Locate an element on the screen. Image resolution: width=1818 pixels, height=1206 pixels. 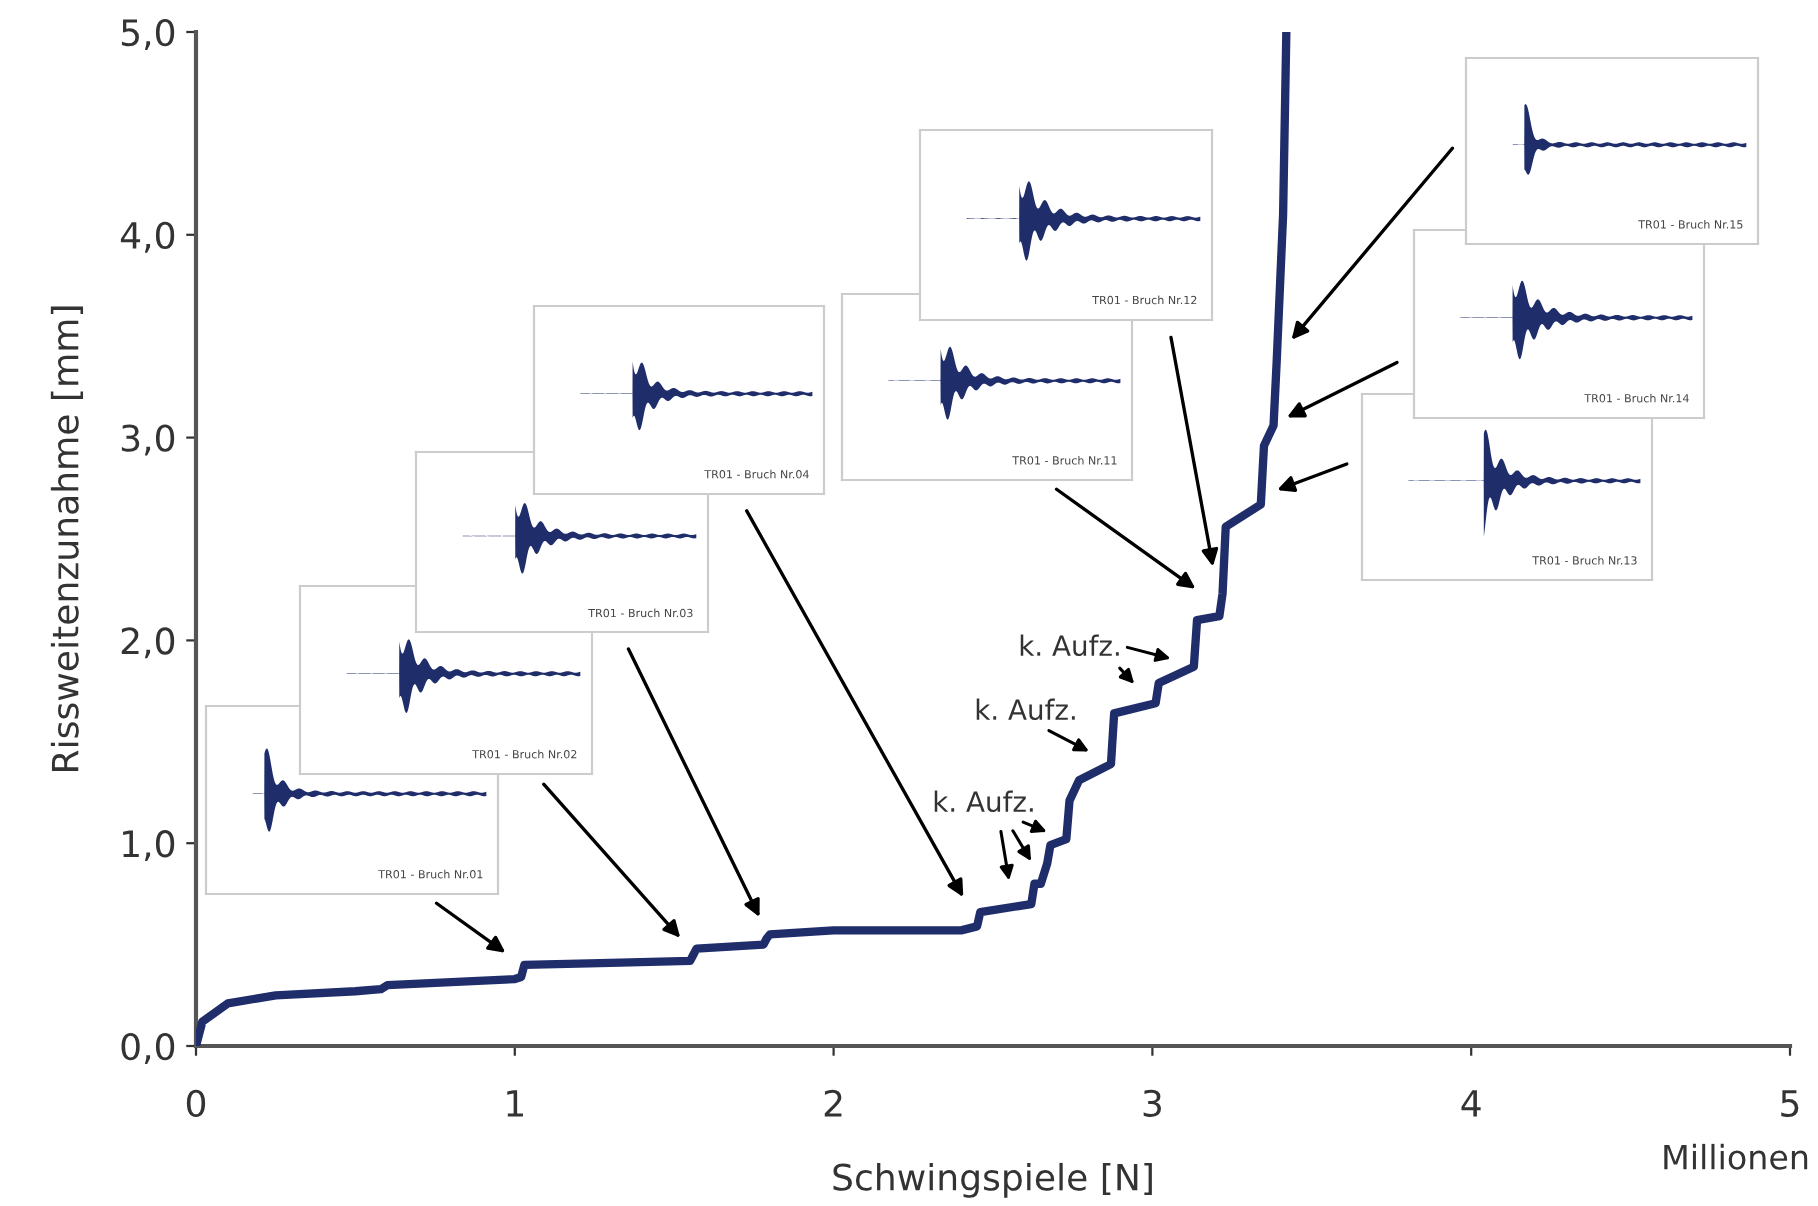
x-tick-label: 5 is located at coordinates (1790, 1104).